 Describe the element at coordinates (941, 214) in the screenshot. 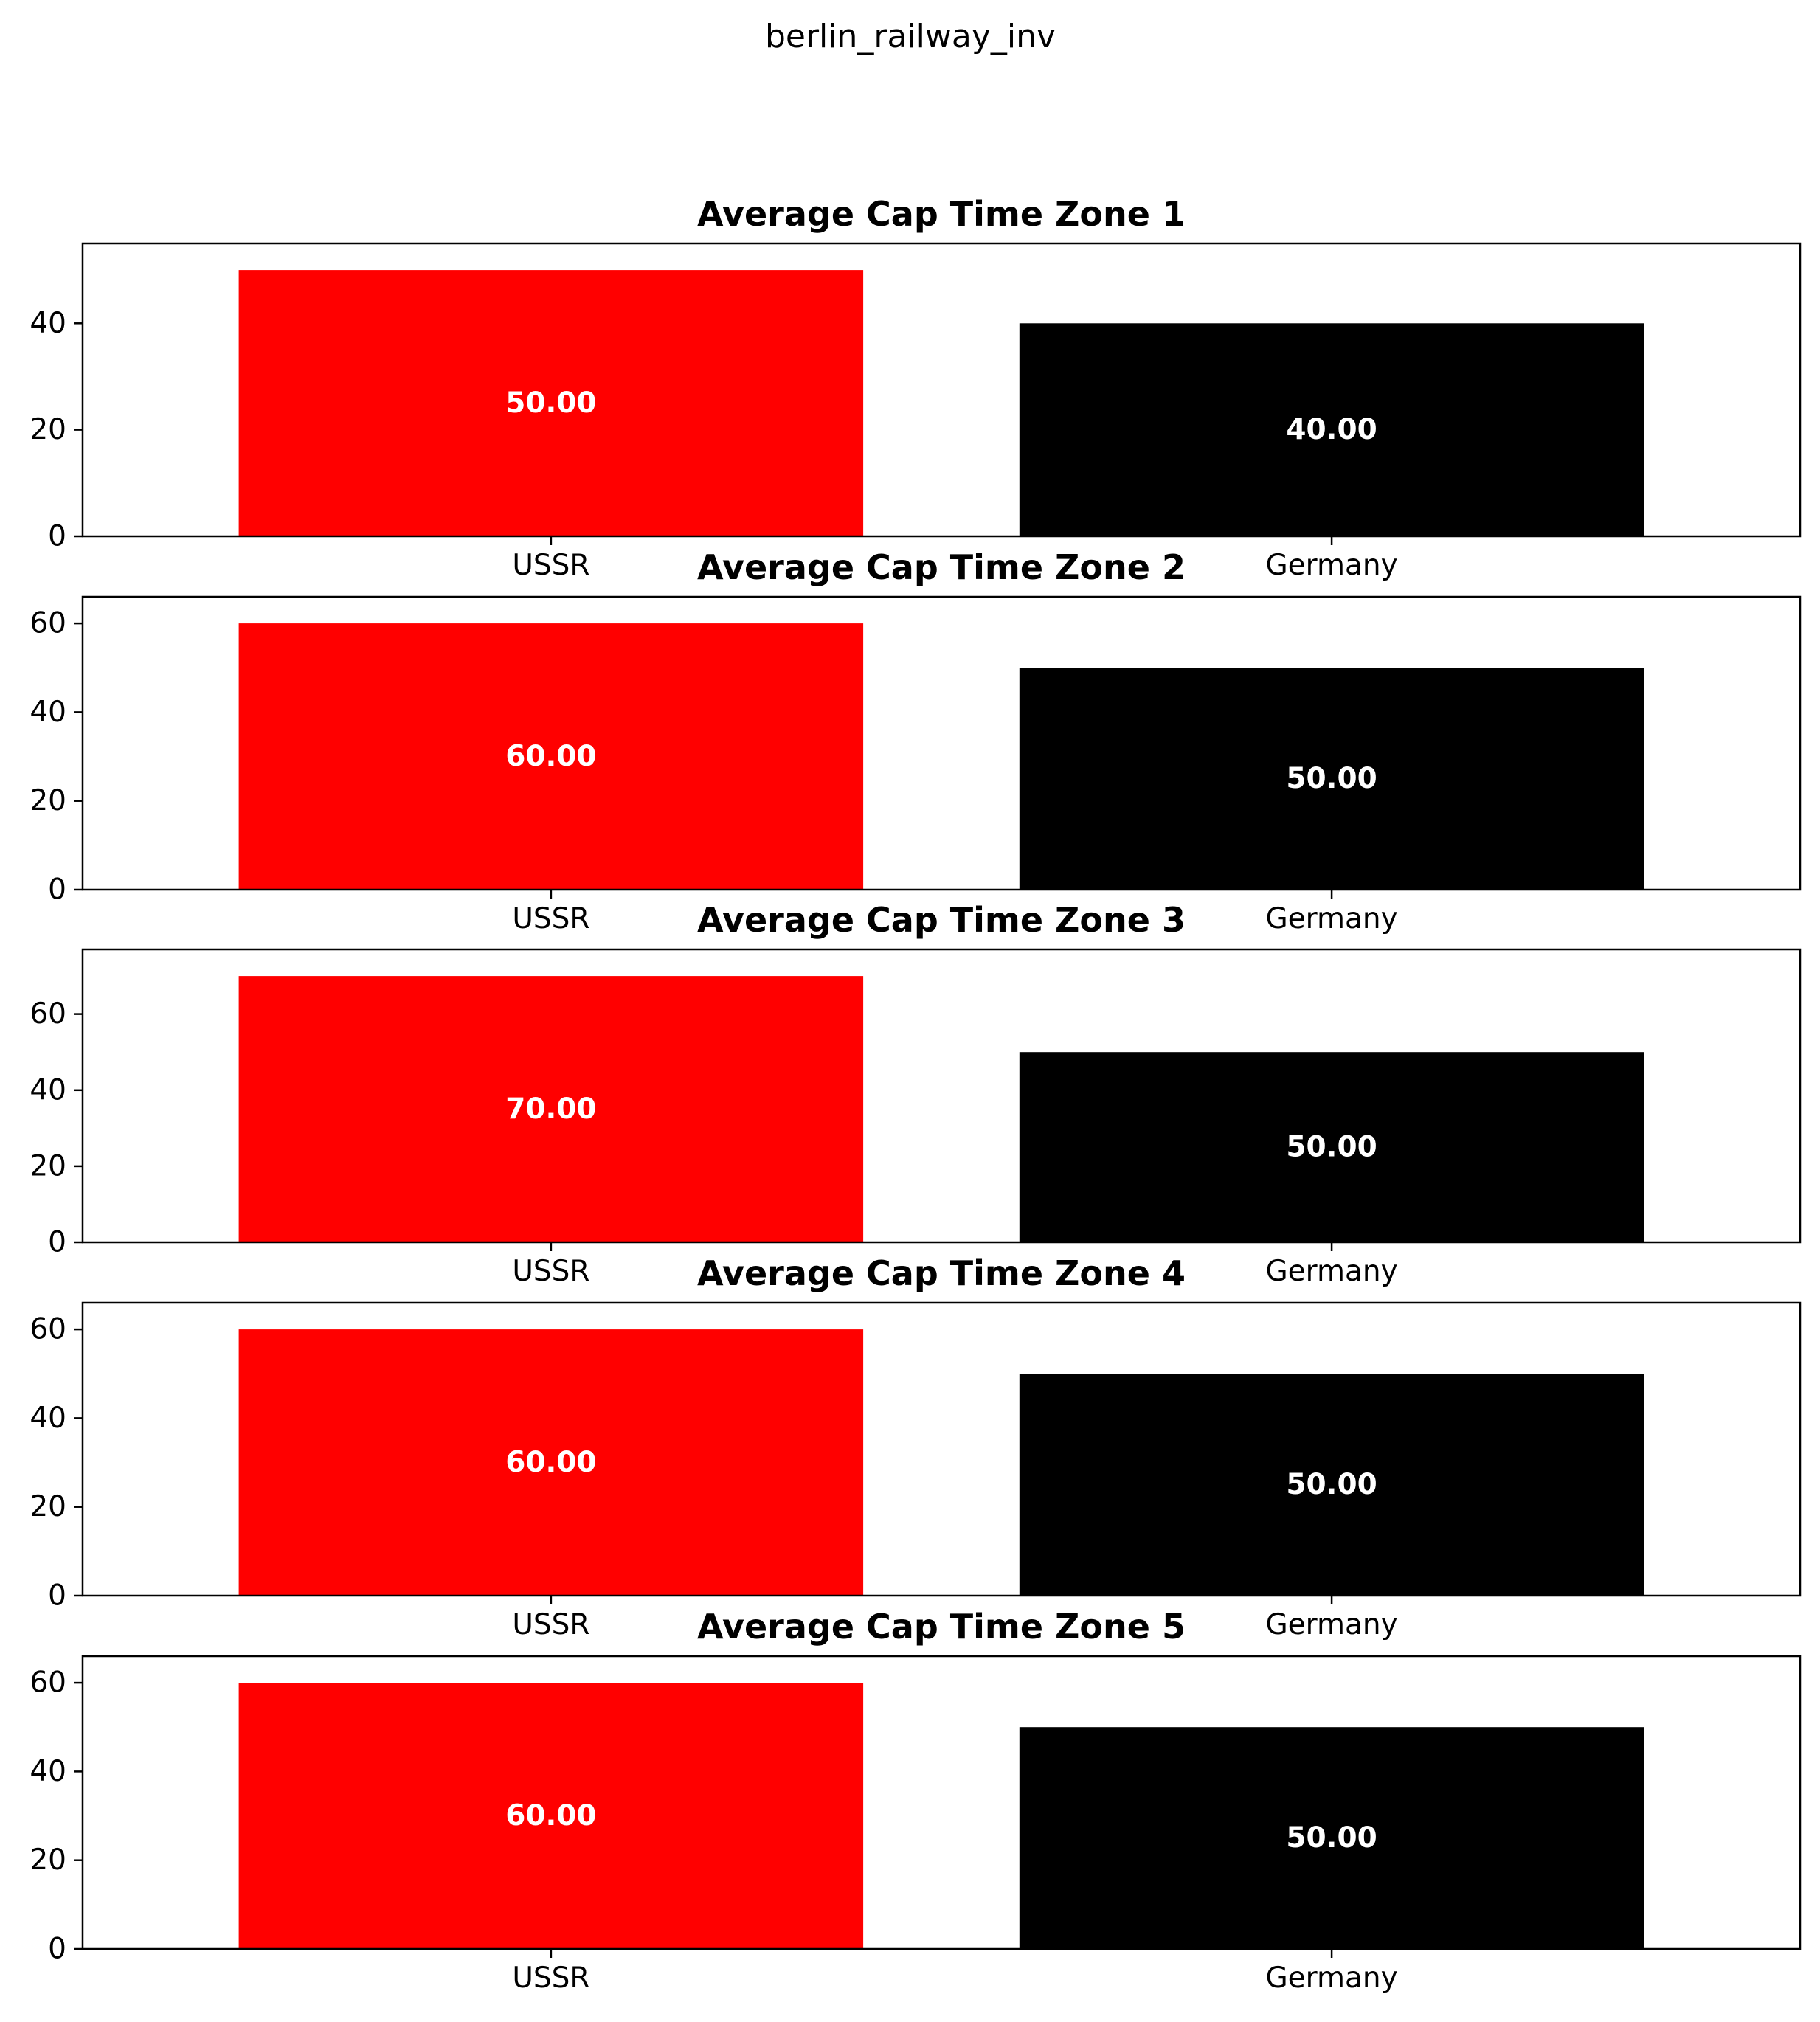

I see `subplot-title: Average Cap Time Zone 1` at that location.